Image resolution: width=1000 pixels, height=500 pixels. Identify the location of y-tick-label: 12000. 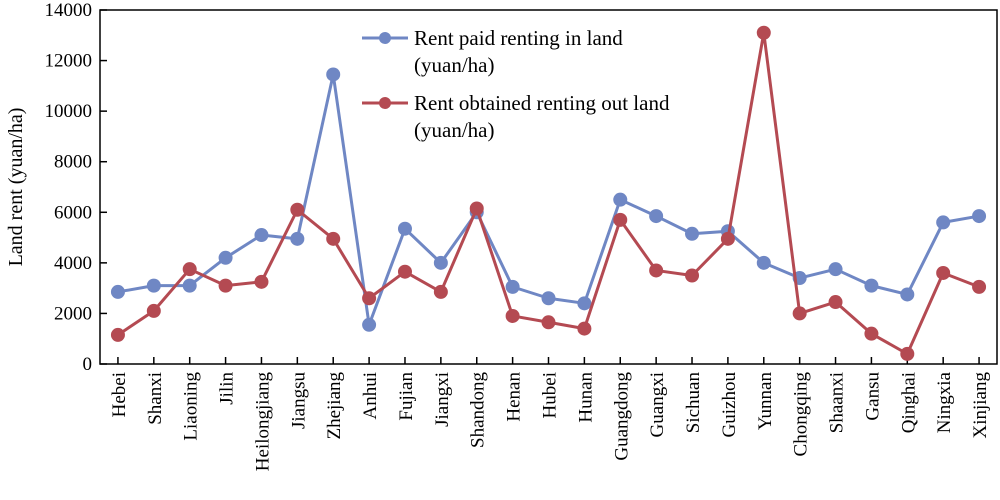
(69, 61).